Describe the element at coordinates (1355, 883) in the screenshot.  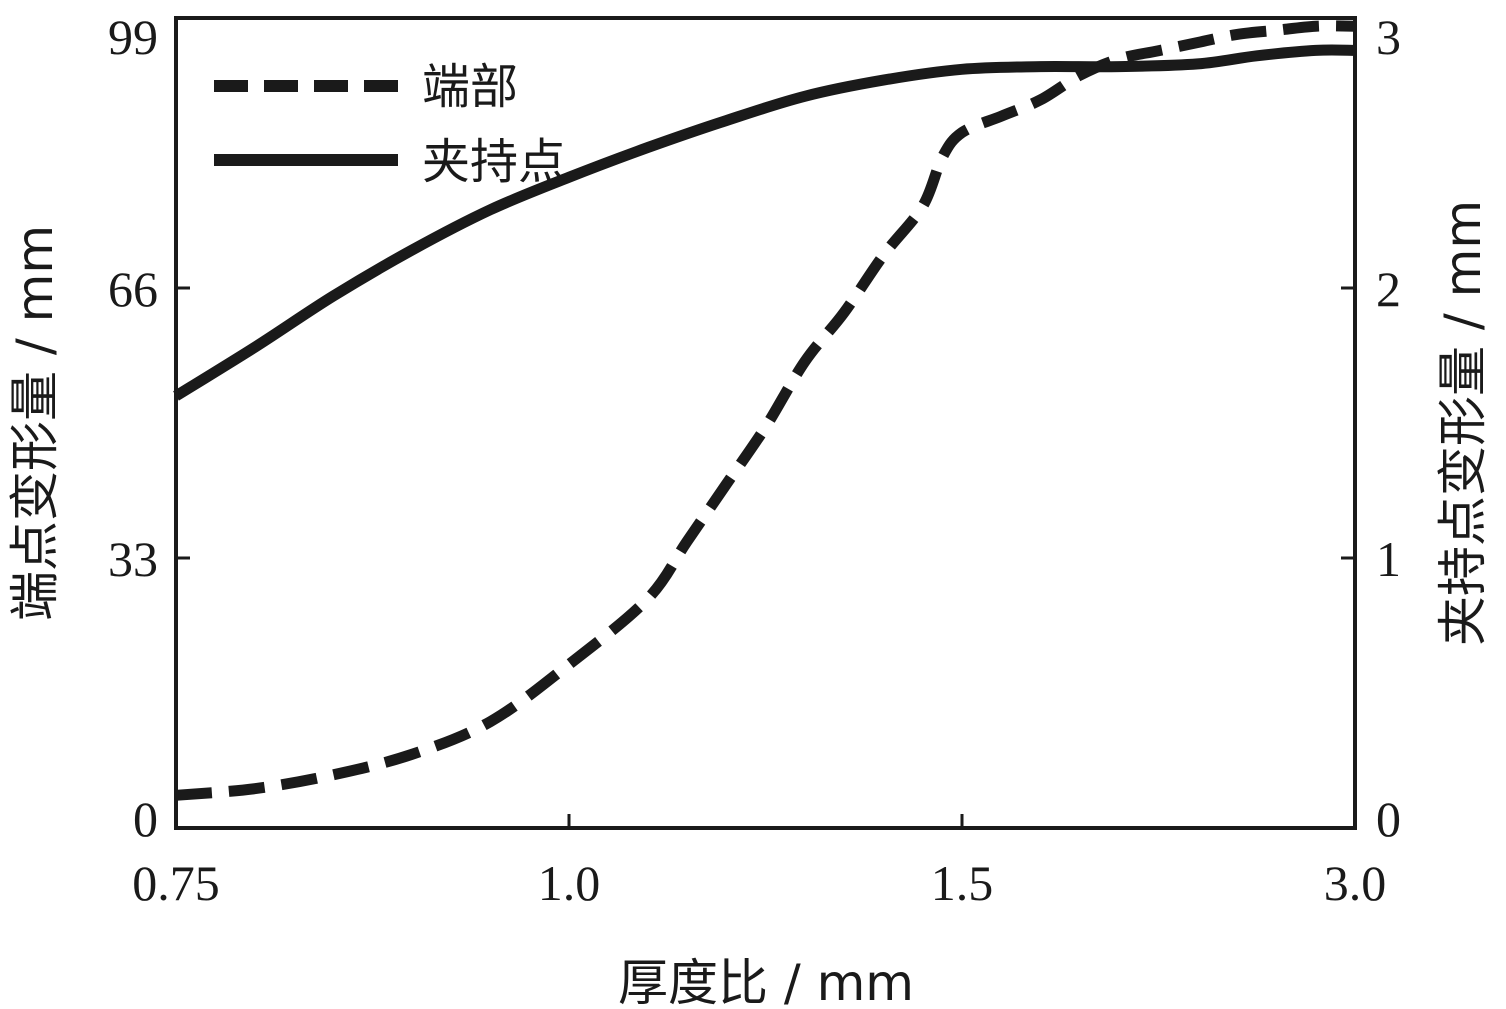
I see `x-tick-label: 3.0` at that location.